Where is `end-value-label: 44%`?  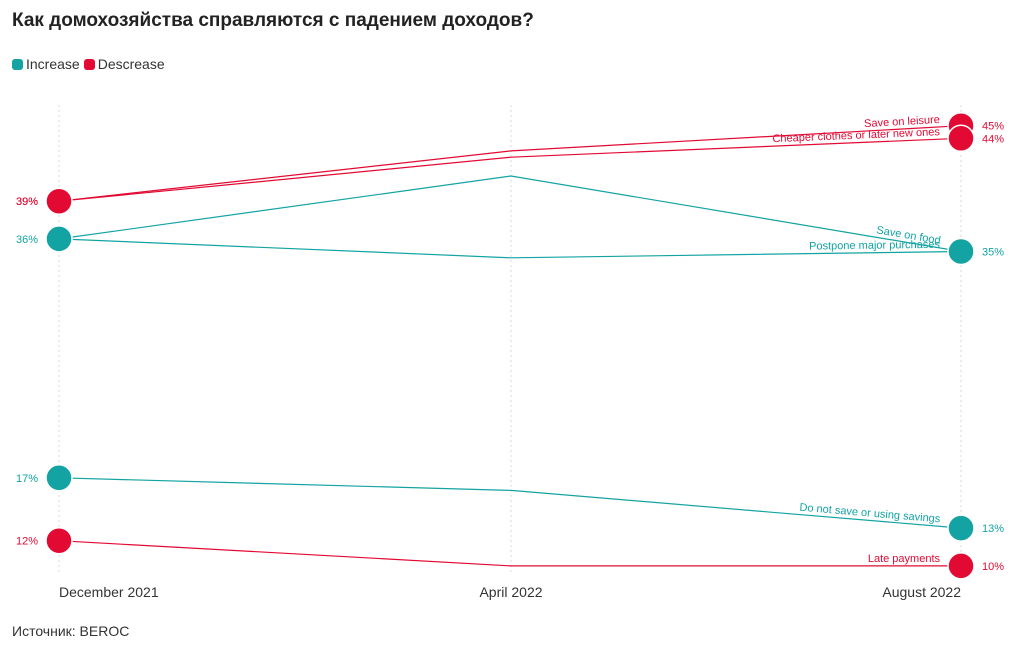 end-value-label: 44% is located at coordinates (993, 139).